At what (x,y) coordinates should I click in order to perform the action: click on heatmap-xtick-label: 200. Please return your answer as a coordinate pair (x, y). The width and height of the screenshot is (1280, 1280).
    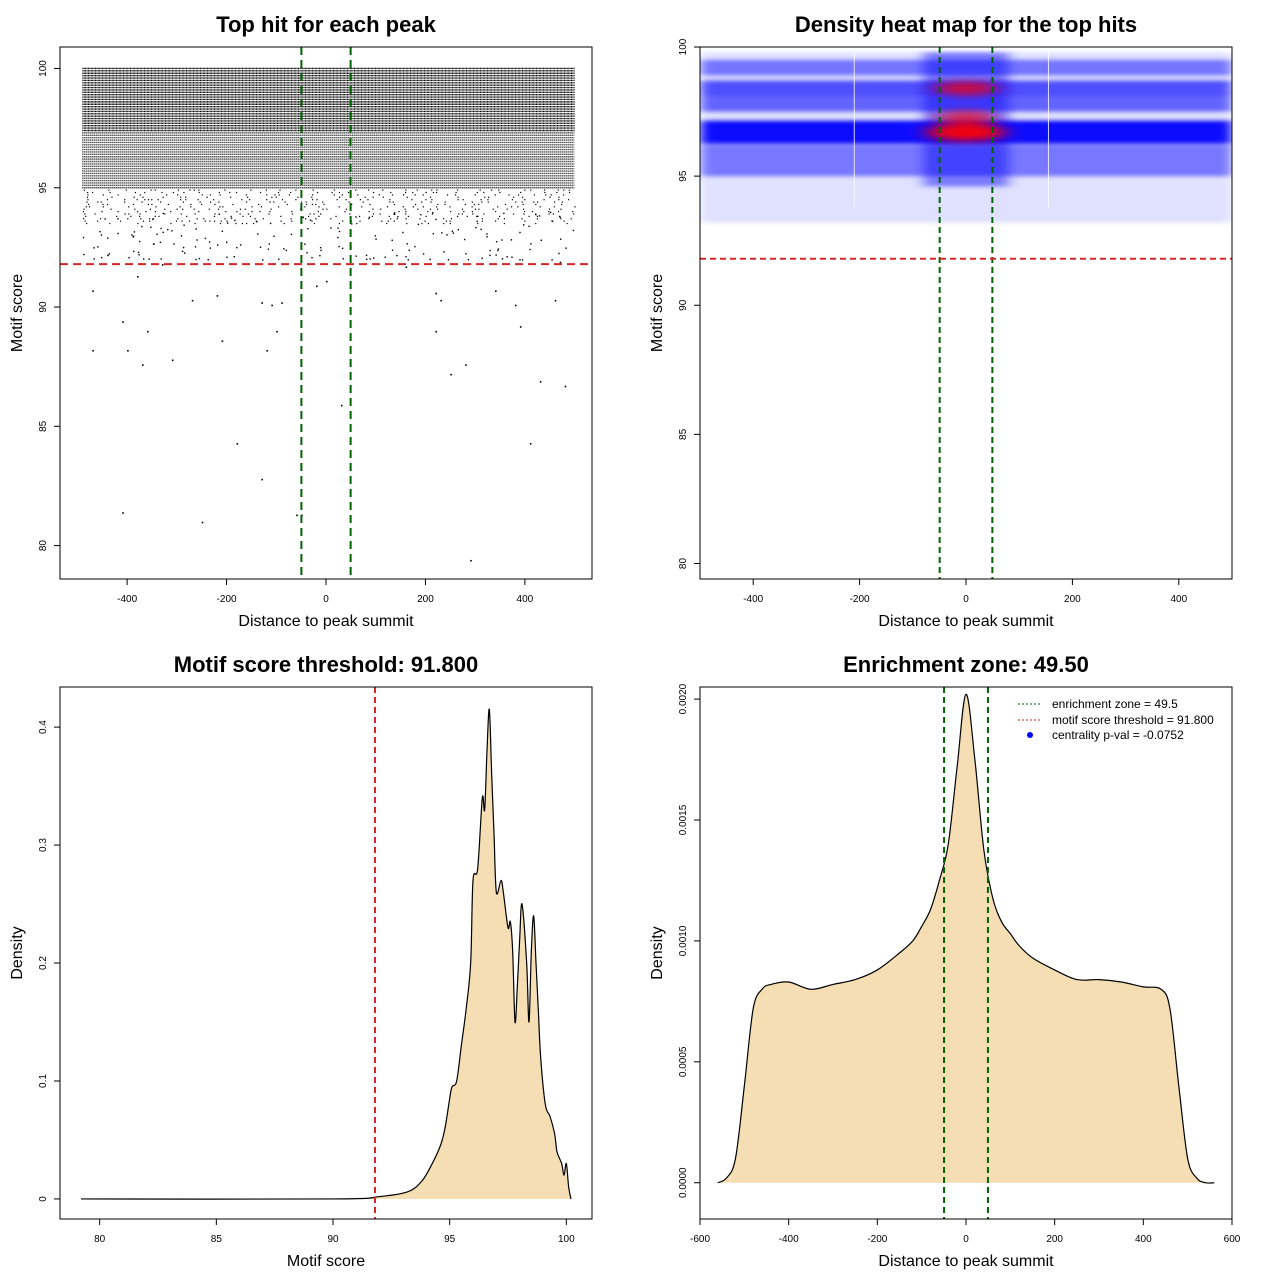
    Looking at the image, I should click on (1072, 599).